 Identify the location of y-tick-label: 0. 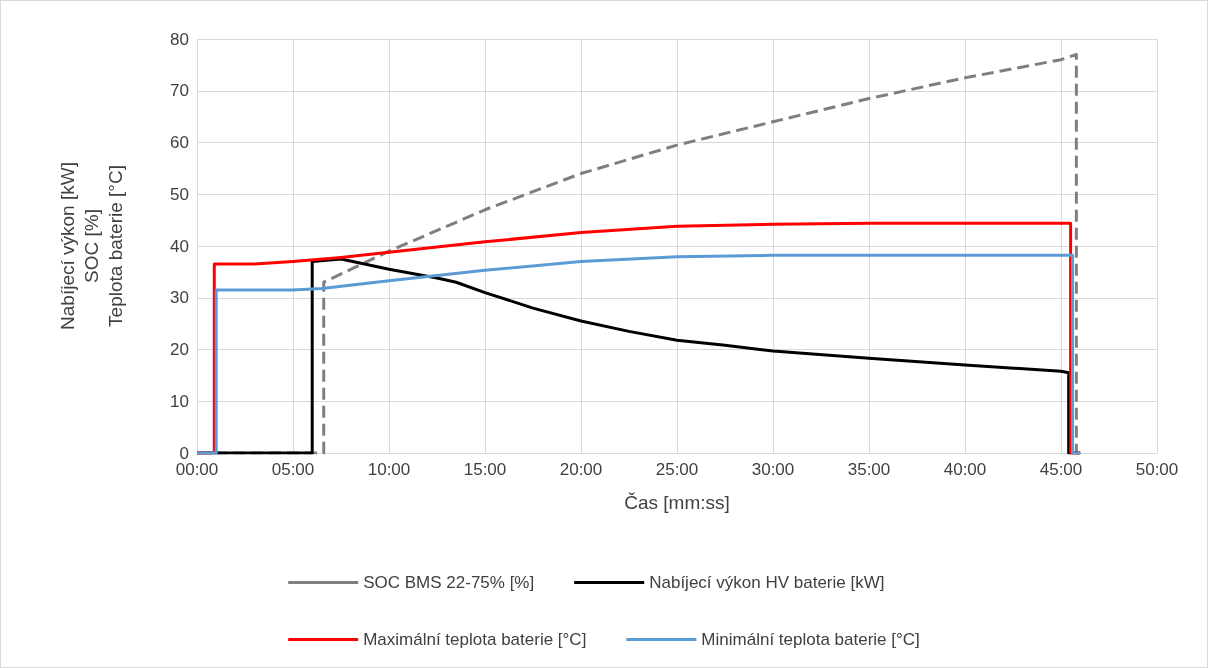
(184, 453).